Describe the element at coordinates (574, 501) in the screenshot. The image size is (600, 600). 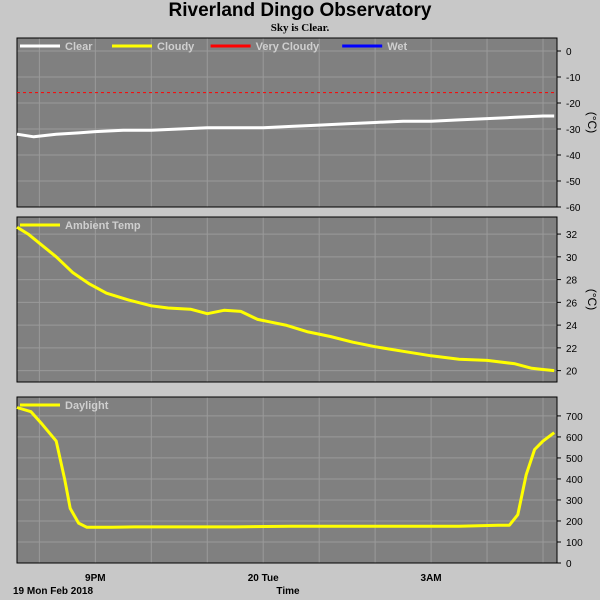
I see `y-tick-label: 300` at that location.